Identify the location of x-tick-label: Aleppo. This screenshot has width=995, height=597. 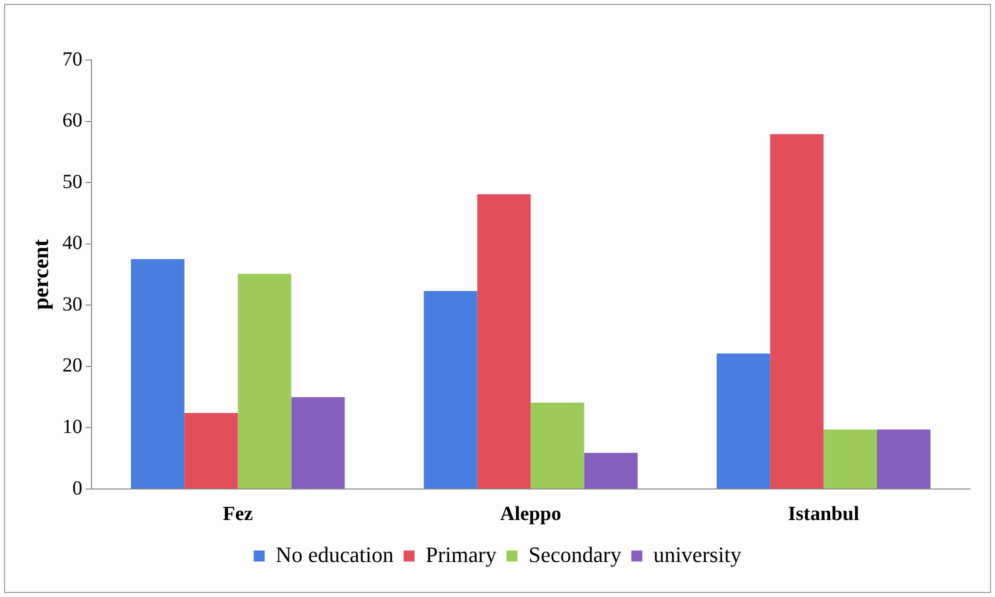
(531, 514).